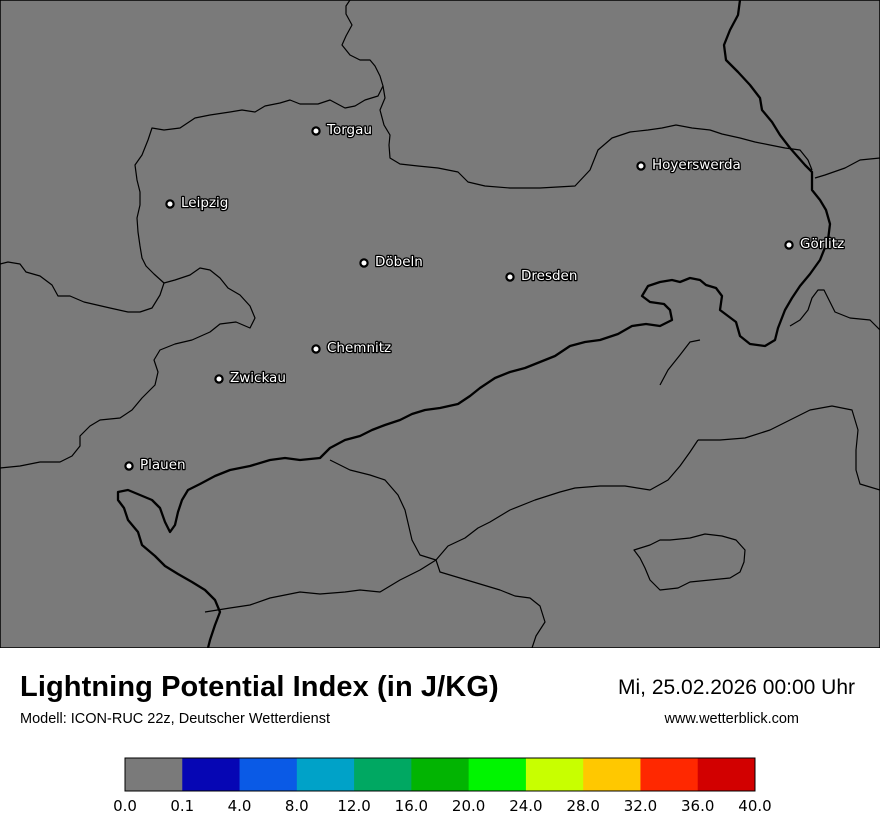 The image size is (880, 830). I want to click on legend-tick-label: 0.0, so click(125, 806).